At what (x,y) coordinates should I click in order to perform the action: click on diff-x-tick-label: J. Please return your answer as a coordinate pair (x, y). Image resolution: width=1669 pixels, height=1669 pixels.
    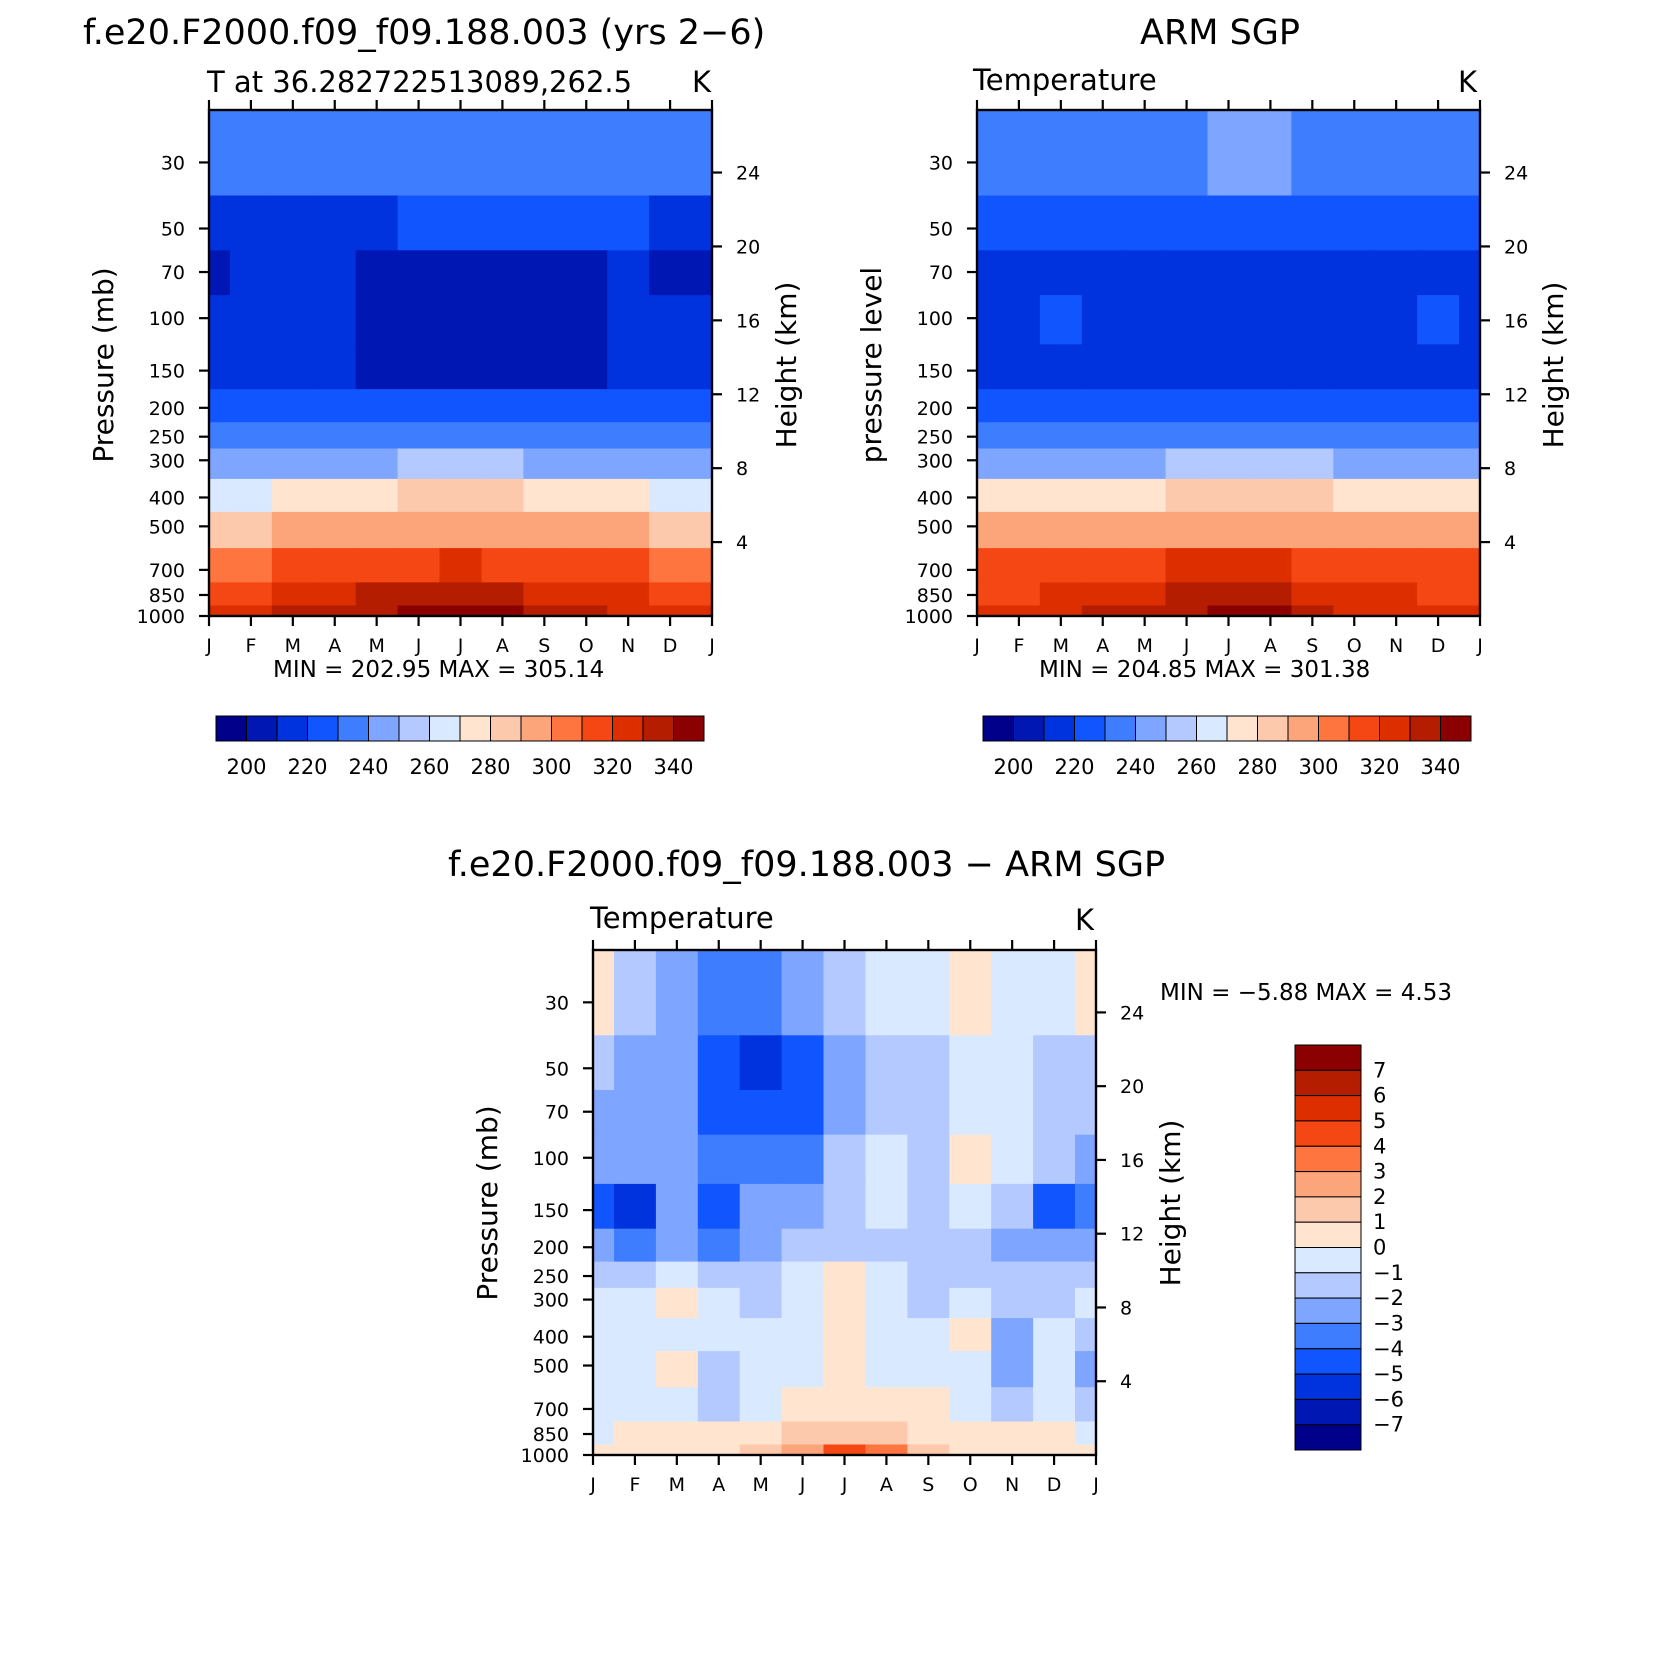
    Looking at the image, I should click on (802, 1485).